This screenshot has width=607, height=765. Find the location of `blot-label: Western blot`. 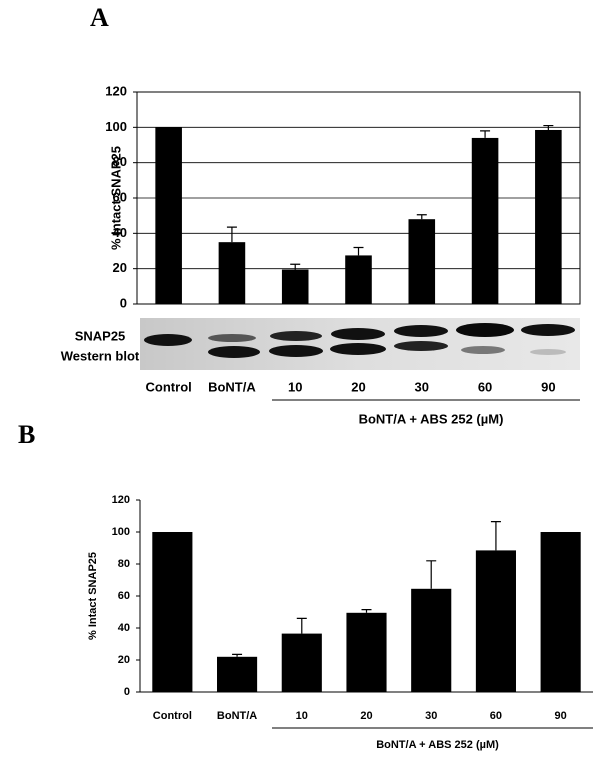

blot-label: Western blot is located at coordinates (100, 355).